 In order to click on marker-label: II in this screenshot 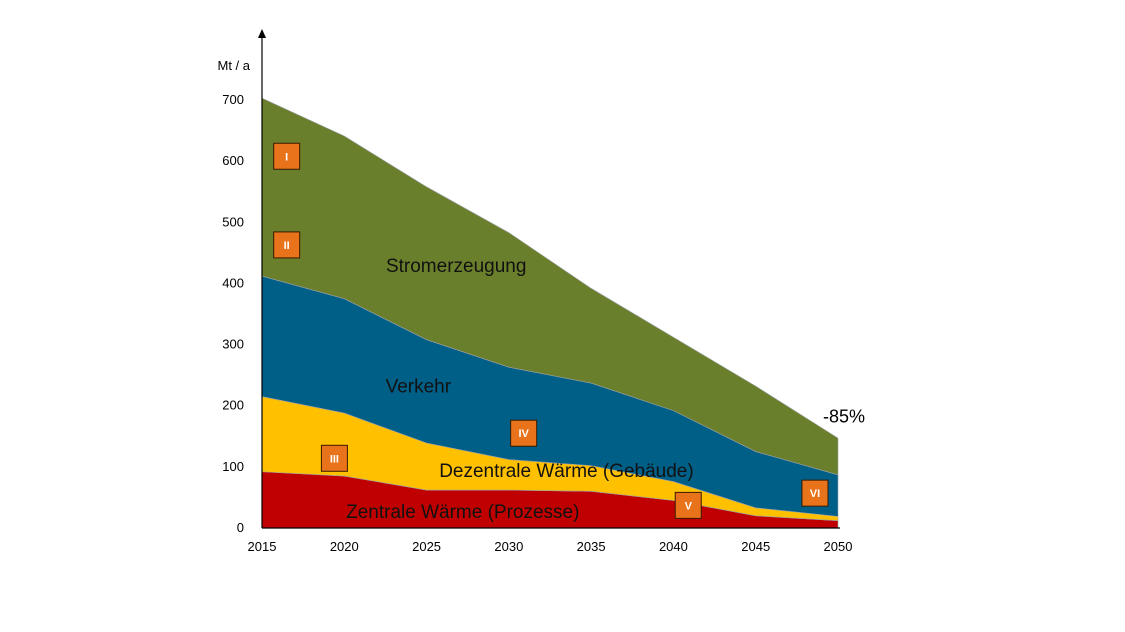, I will do `click(287, 246)`.